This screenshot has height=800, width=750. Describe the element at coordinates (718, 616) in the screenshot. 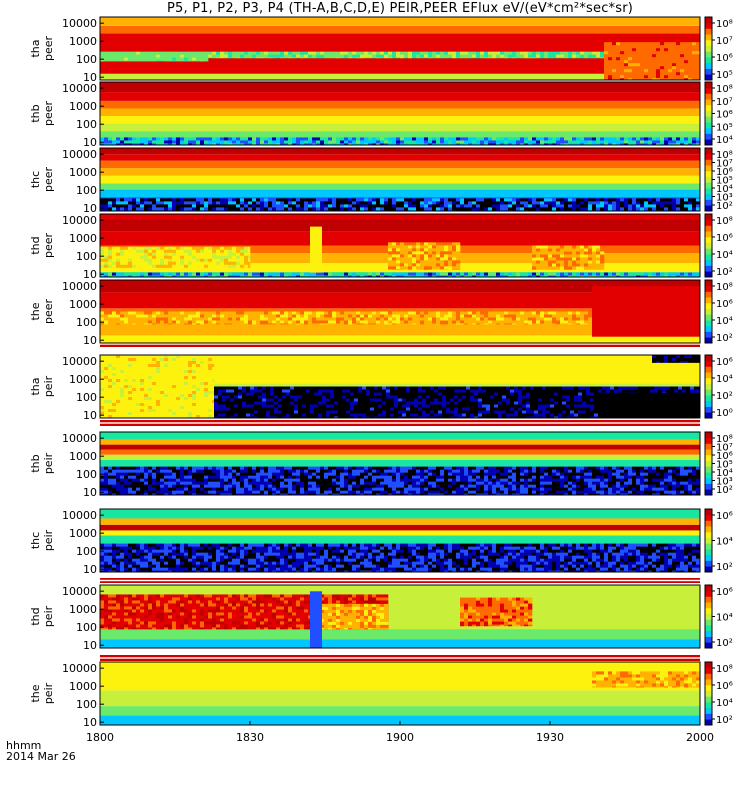

I see `colorbar-thd-peir: 10² 10⁴ 10⁶` at that location.